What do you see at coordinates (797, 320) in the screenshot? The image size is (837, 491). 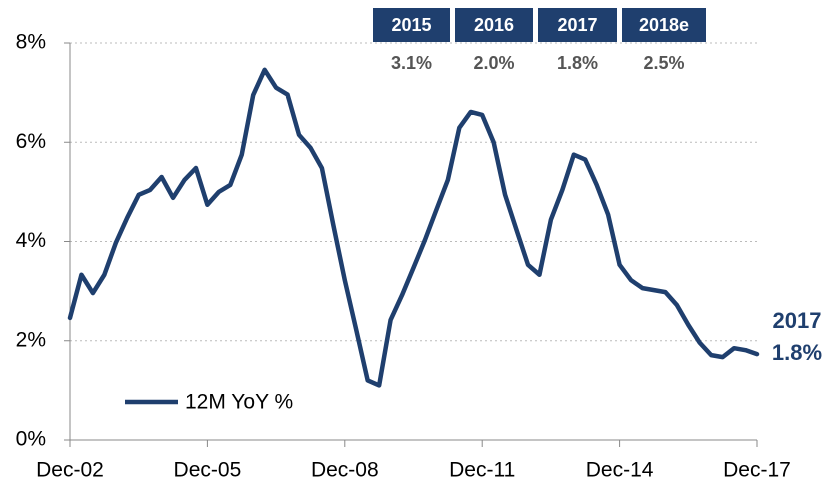 I see `annotation-year: 2017` at bounding box center [797, 320].